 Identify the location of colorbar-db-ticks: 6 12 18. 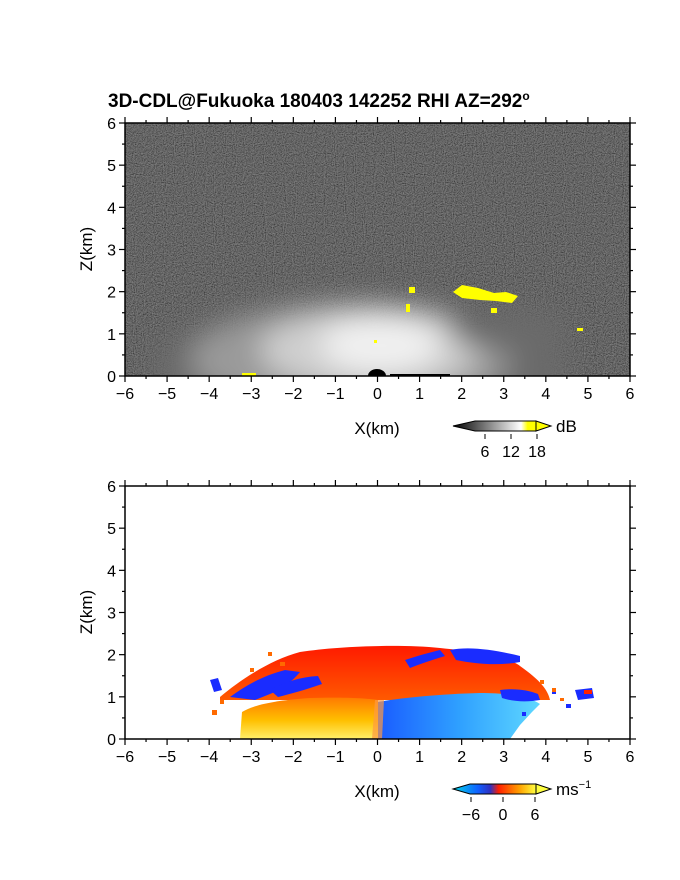
(513, 447).